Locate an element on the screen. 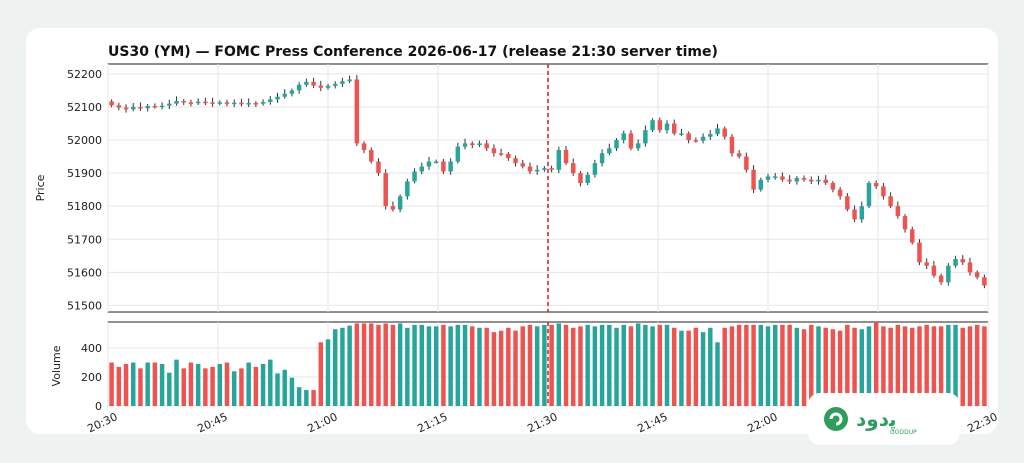 This screenshot has height=463, width=1024. x-tick-label: 21:00 is located at coordinates (322, 422).